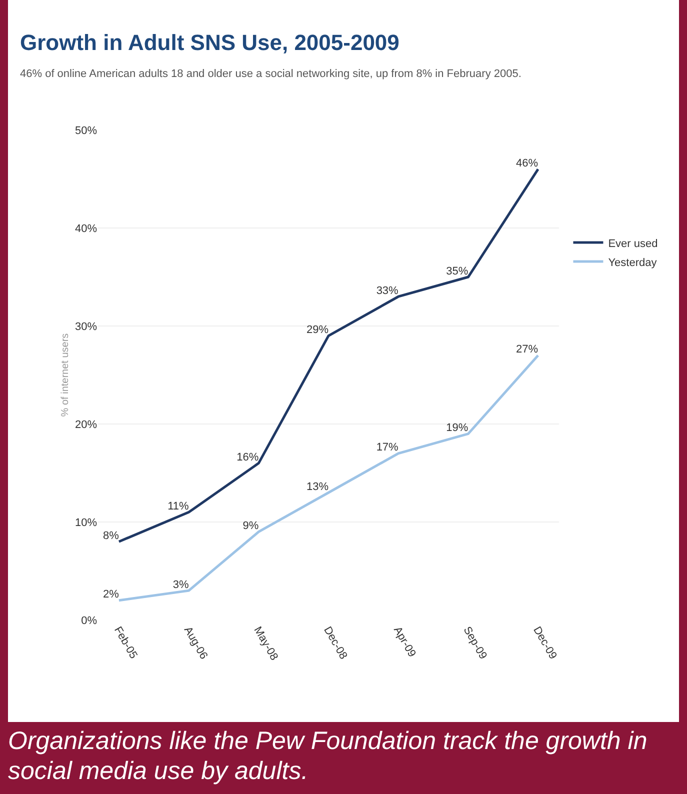  What do you see at coordinates (387, 290) in the screenshot?
I see `data-label: 33%` at bounding box center [387, 290].